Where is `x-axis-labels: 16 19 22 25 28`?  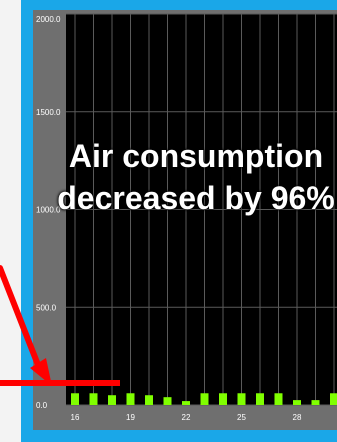
x-axis-labels: 16 19 22 25 28 is located at coordinates (186, 417).